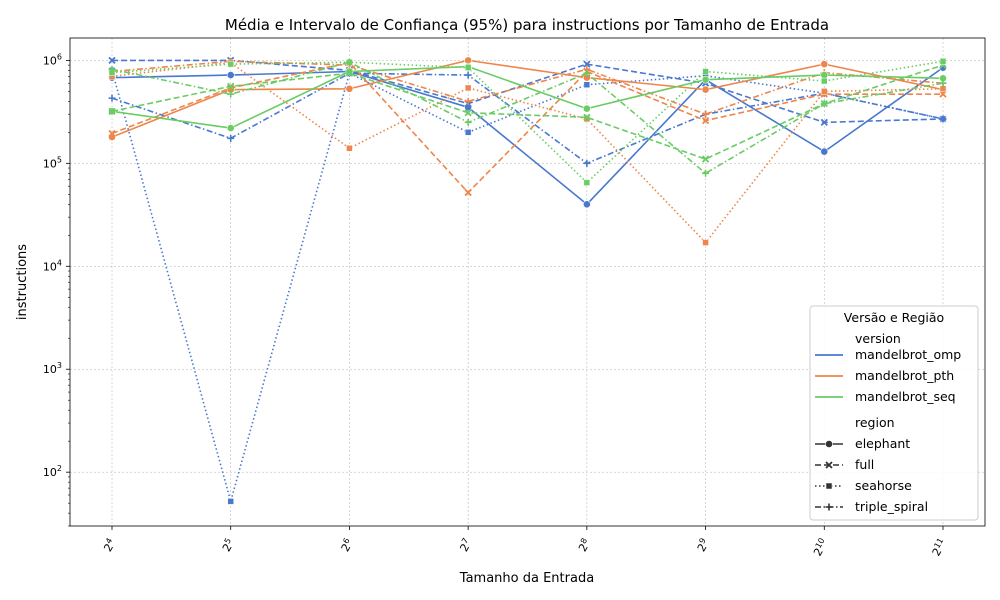  I want to click on x-axis-title: Tamanho da Entrada, so click(526, 578).